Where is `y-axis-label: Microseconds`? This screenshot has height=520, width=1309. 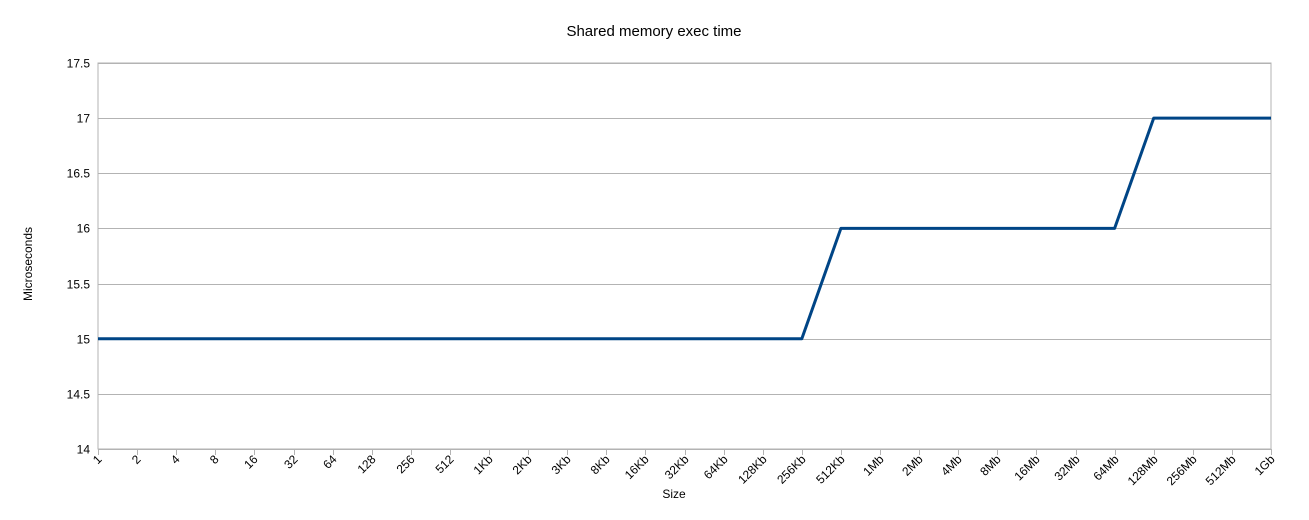
y-axis-label: Microseconds is located at coordinates (28, 264).